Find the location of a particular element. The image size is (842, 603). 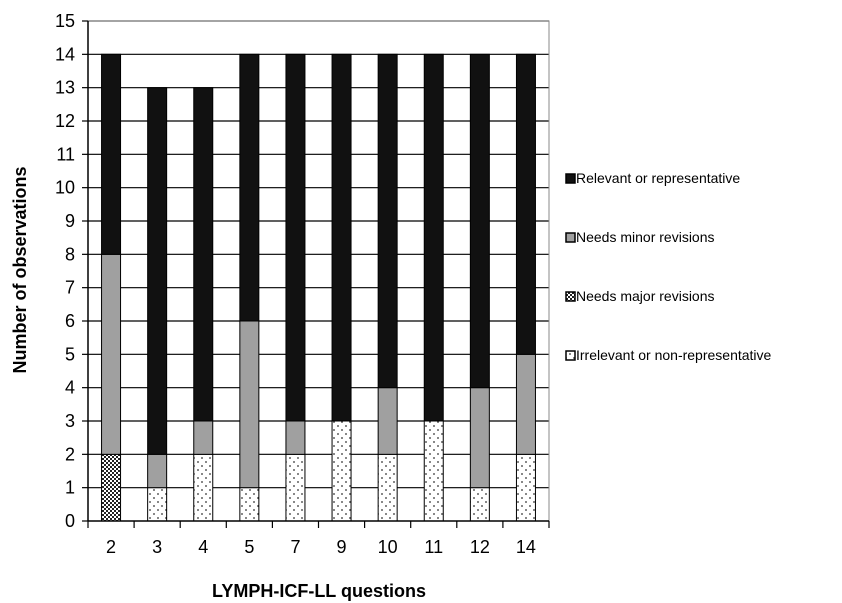

y-tick-label: 13 is located at coordinates (65, 88).